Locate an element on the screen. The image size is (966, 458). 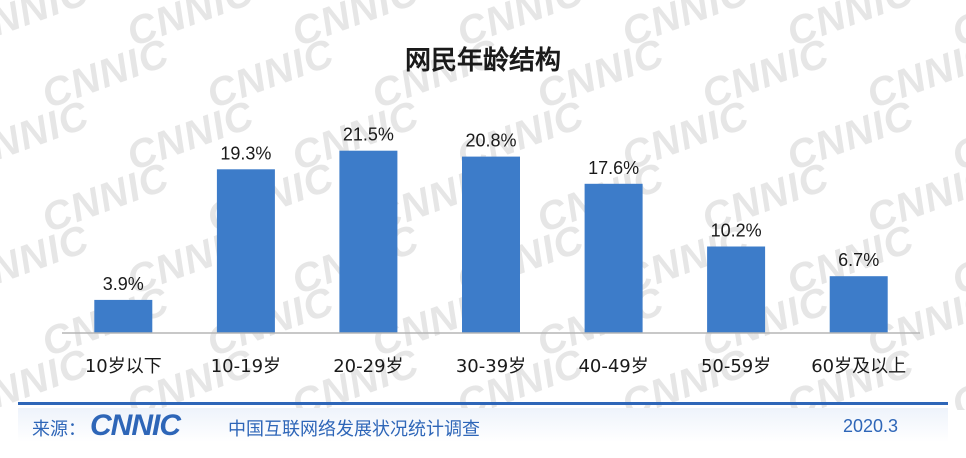
value-label-5: 10.2% is located at coordinates (736, 231).